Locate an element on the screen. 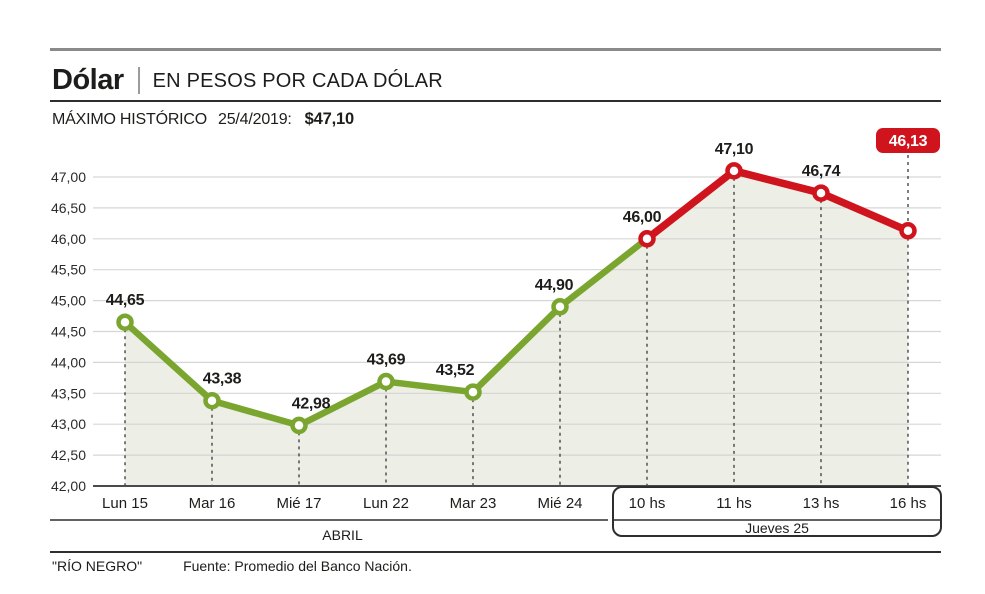 The image size is (985, 594). data-point-label: 42,98 is located at coordinates (311, 403).